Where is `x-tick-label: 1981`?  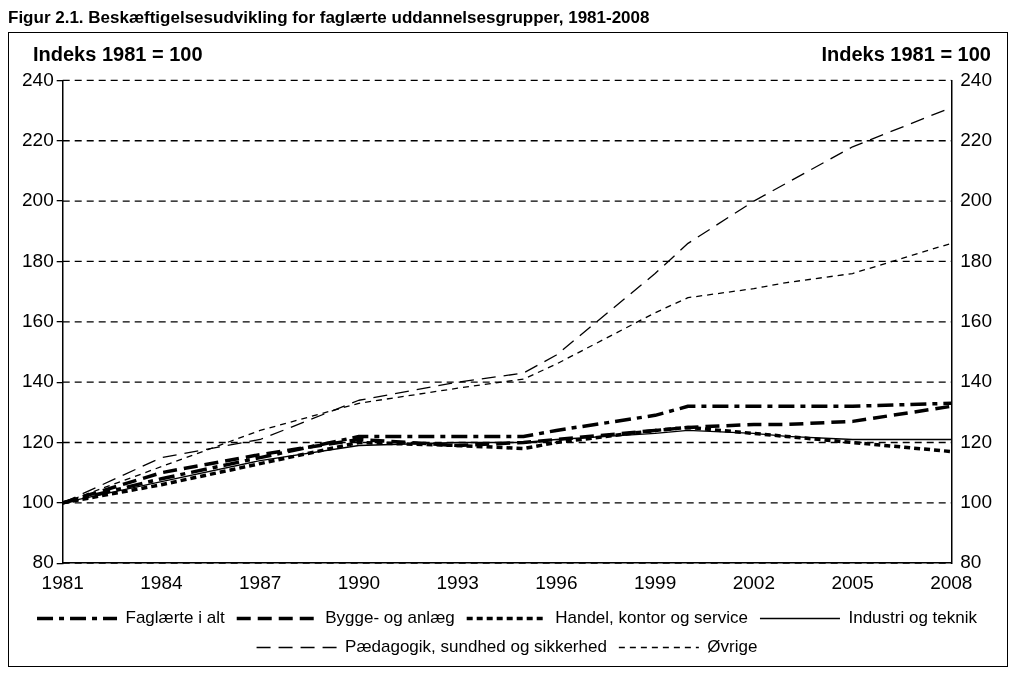
x-tick-label: 1981 is located at coordinates (62, 582).